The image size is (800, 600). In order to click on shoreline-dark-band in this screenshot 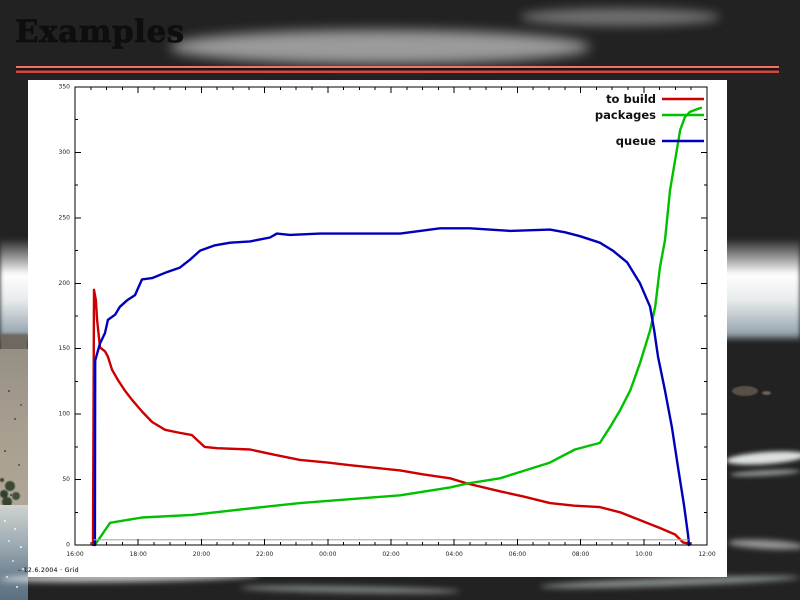, I will do `click(14, 342)`.